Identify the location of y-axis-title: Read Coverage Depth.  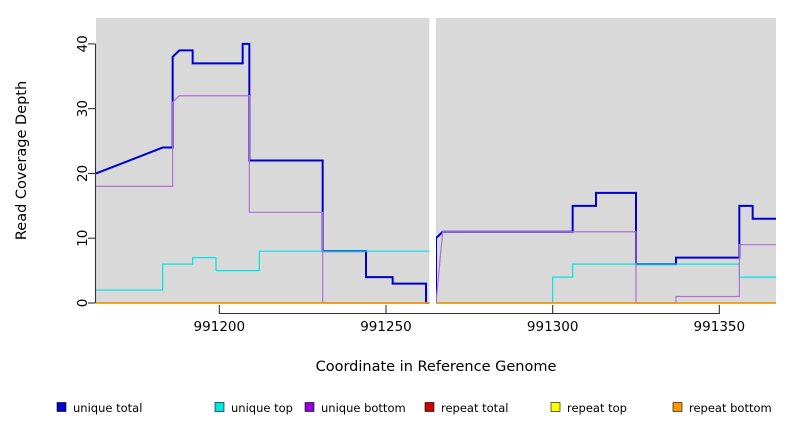
(22, 160).